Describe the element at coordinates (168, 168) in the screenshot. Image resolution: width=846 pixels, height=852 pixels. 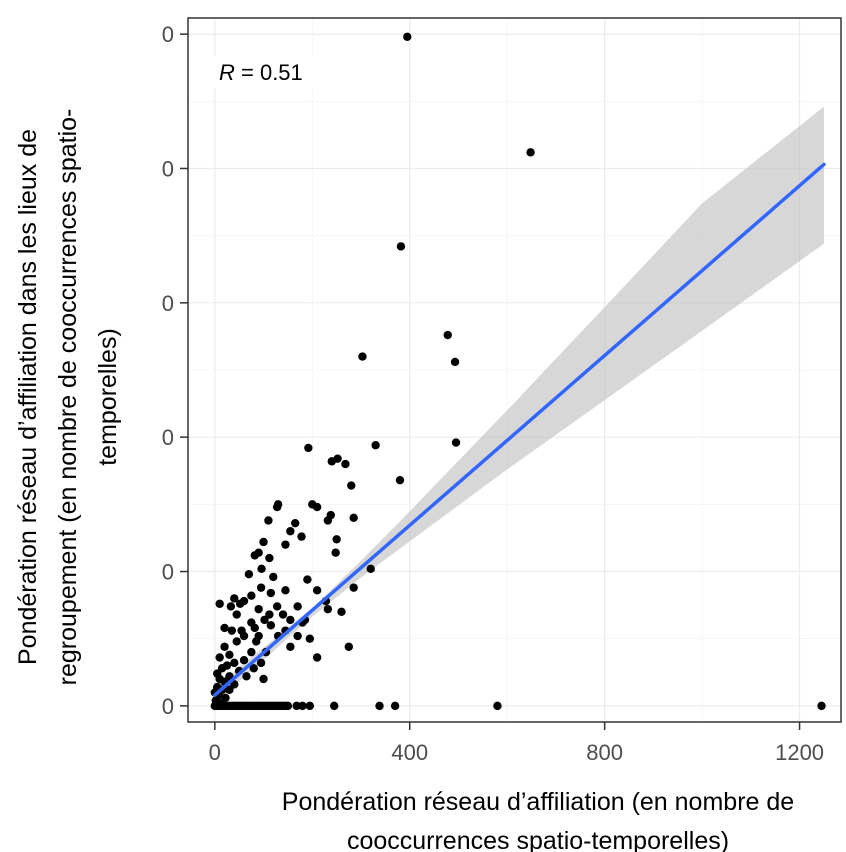
I see `y-tick-label-4: 0` at that location.